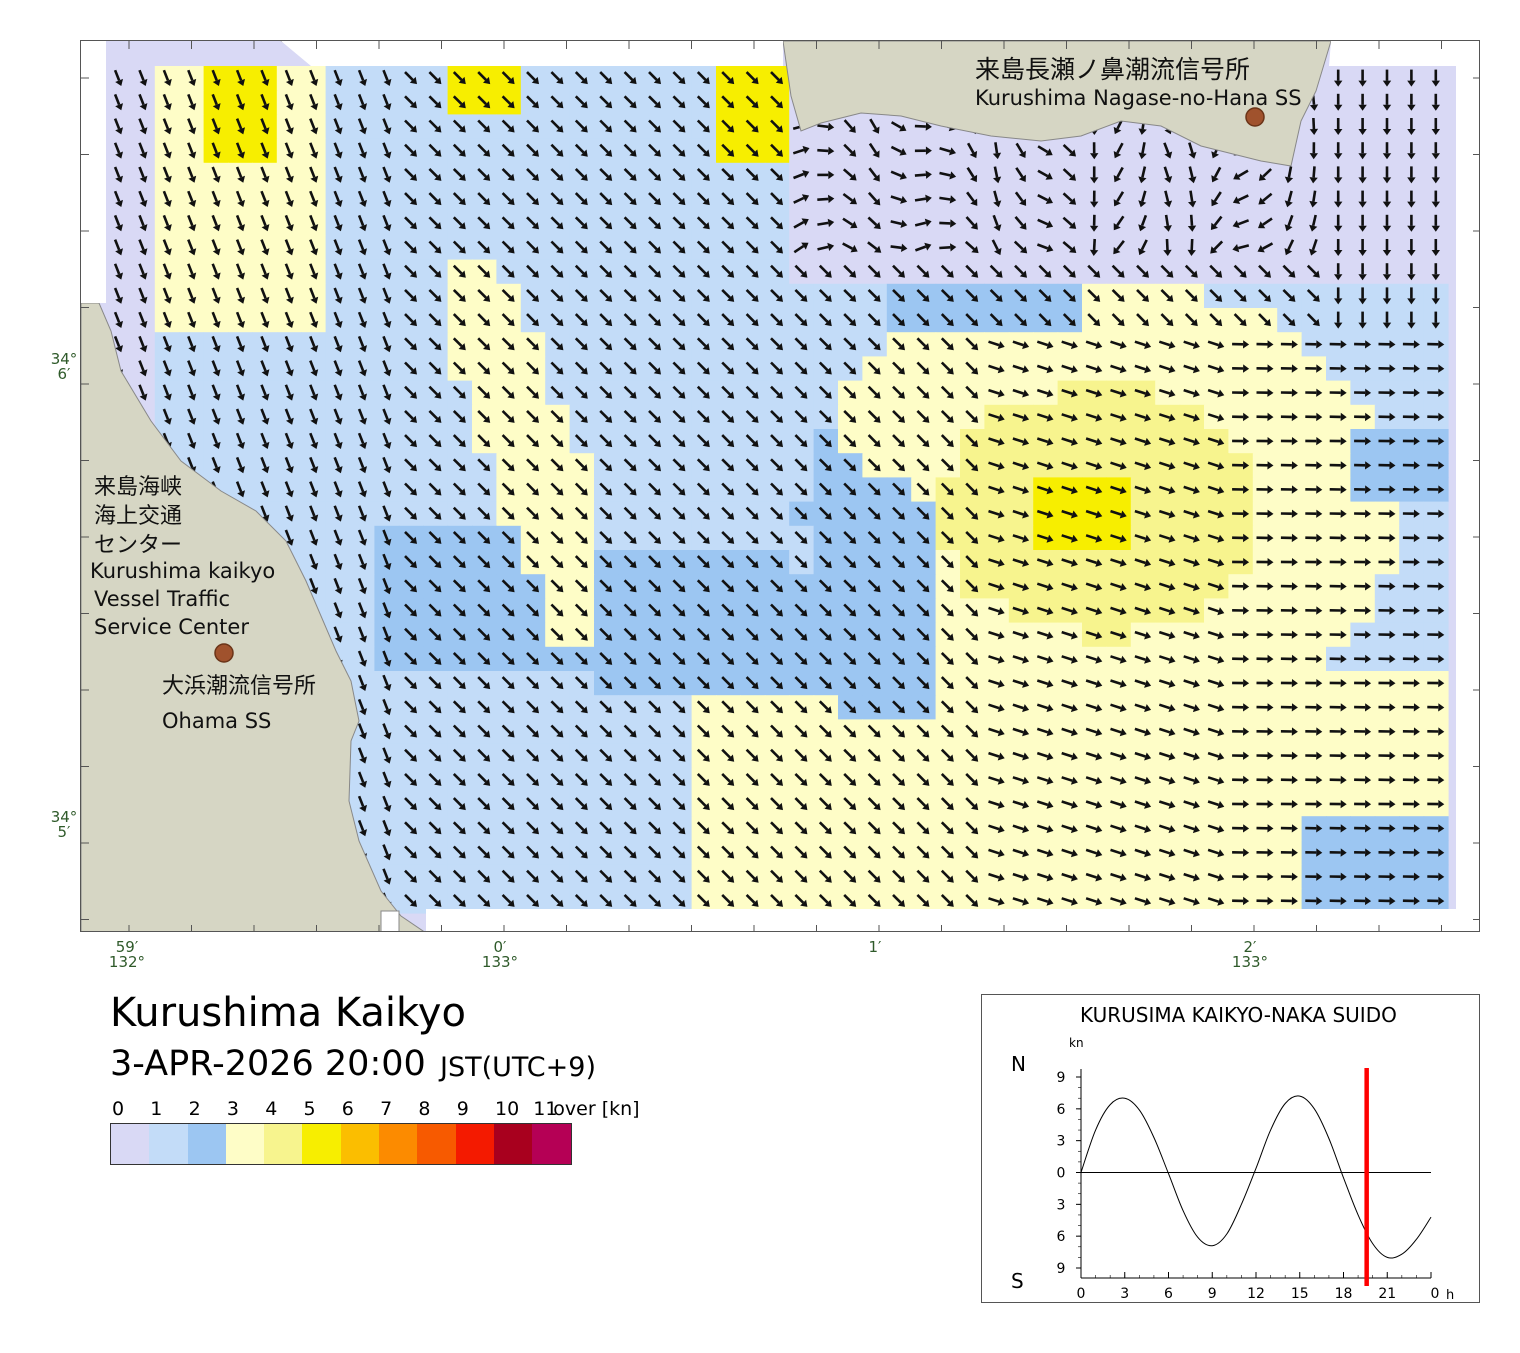 This screenshot has width=1520, height=1353. What do you see at coordinates (138, 545) in the screenshot?
I see `vtsc-ja-line: センター` at bounding box center [138, 545].